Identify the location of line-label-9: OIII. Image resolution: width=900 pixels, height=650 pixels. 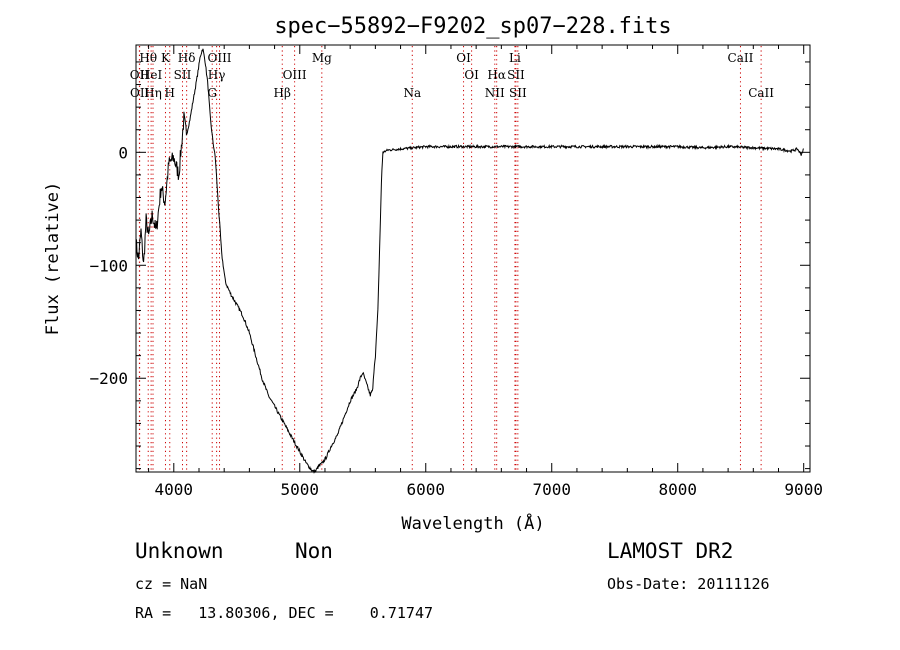
(219, 58).